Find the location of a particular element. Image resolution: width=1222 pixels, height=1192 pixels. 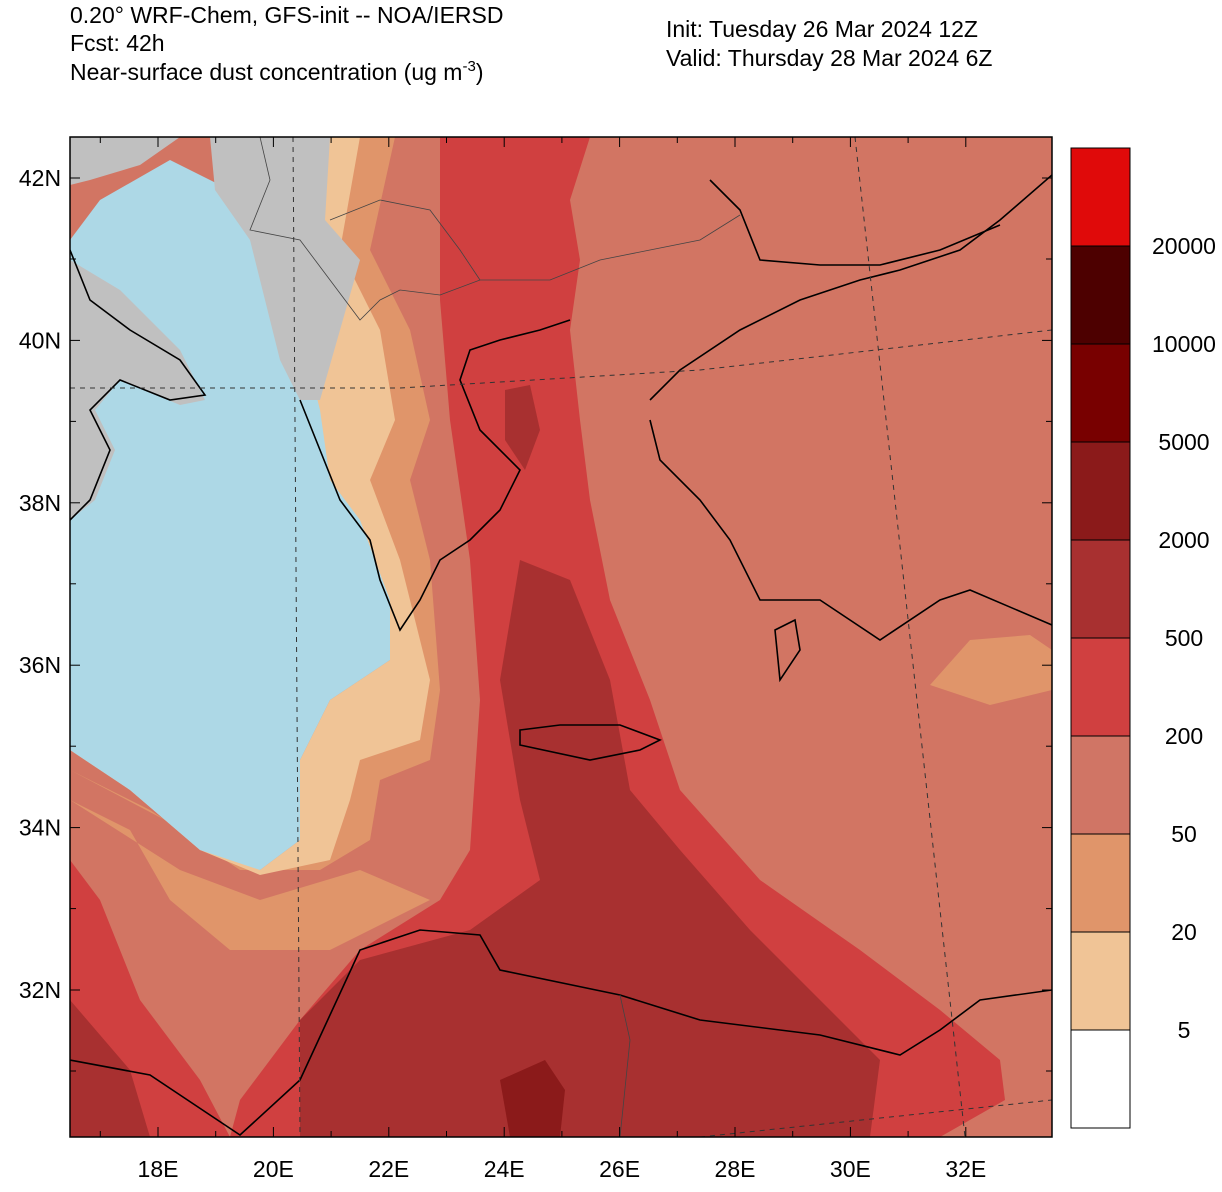

title-sup: -3 is located at coordinates (468, 66).